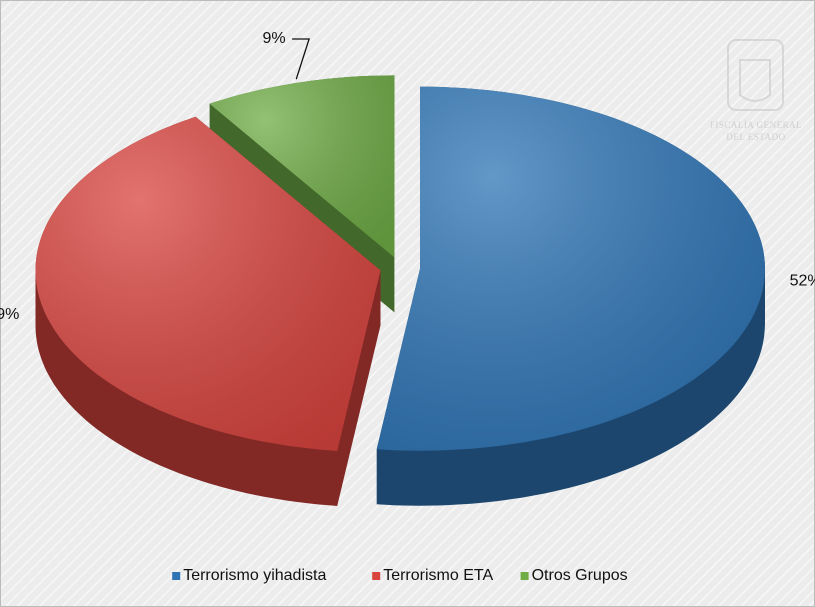 Image resolution: width=815 pixels, height=607 pixels. What do you see at coordinates (580, 575) in the screenshot?
I see `legend-label: Otros Grupos` at bounding box center [580, 575].